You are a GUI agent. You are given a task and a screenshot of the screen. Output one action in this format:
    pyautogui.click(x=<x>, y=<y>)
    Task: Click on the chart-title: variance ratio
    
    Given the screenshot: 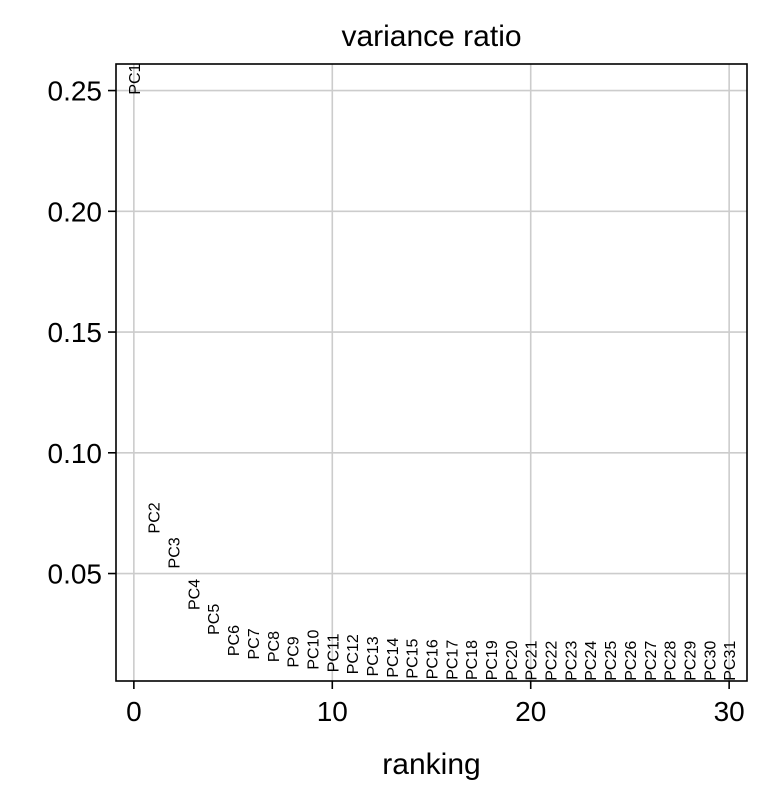 What is the action you would take?
    pyautogui.click(x=431, y=36)
    